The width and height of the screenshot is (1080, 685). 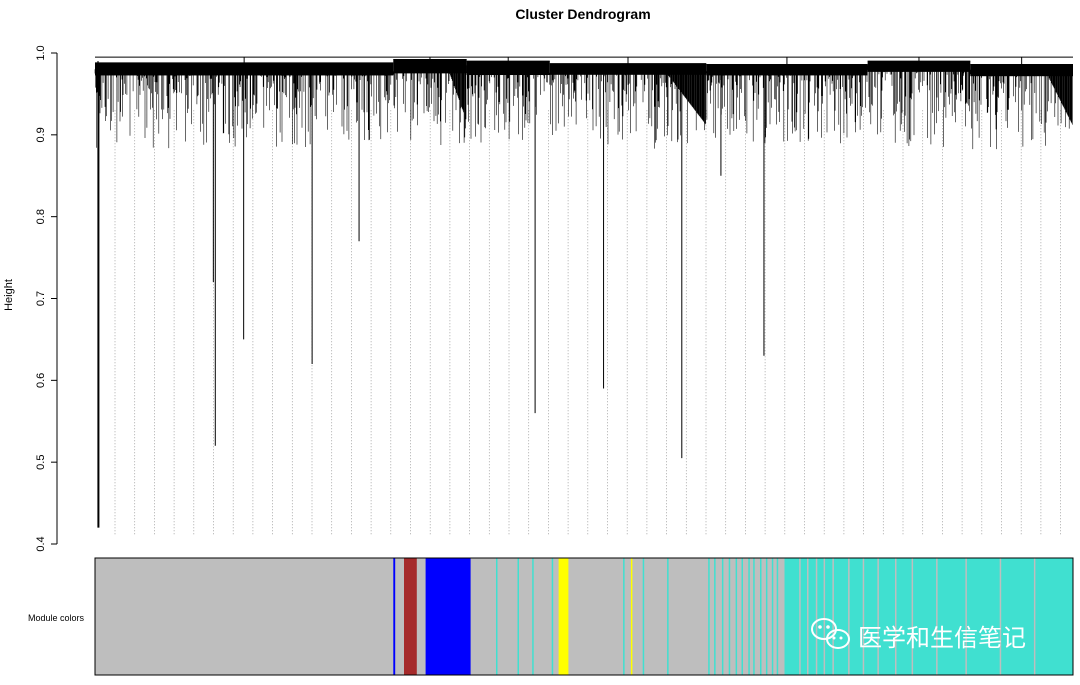 What do you see at coordinates (41, 52) in the screenshot?
I see `y-tick-label: 1.0` at bounding box center [41, 52].